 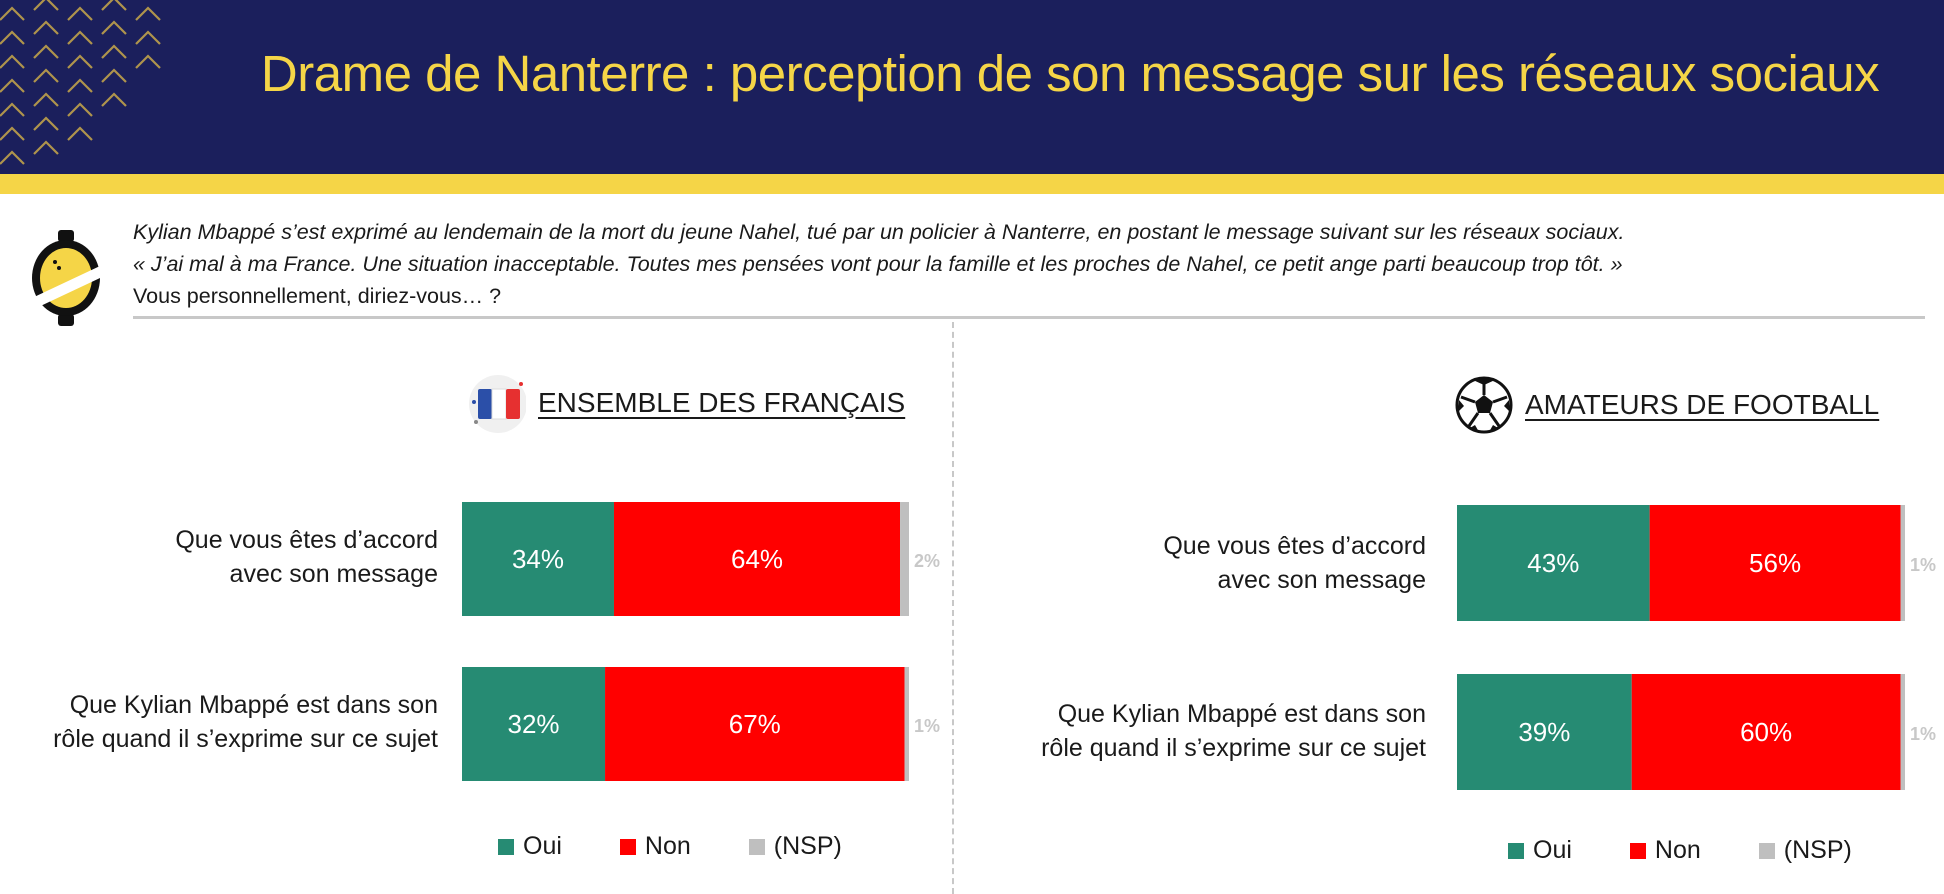 I want to click on data-label: 32%, so click(x=533, y=724).